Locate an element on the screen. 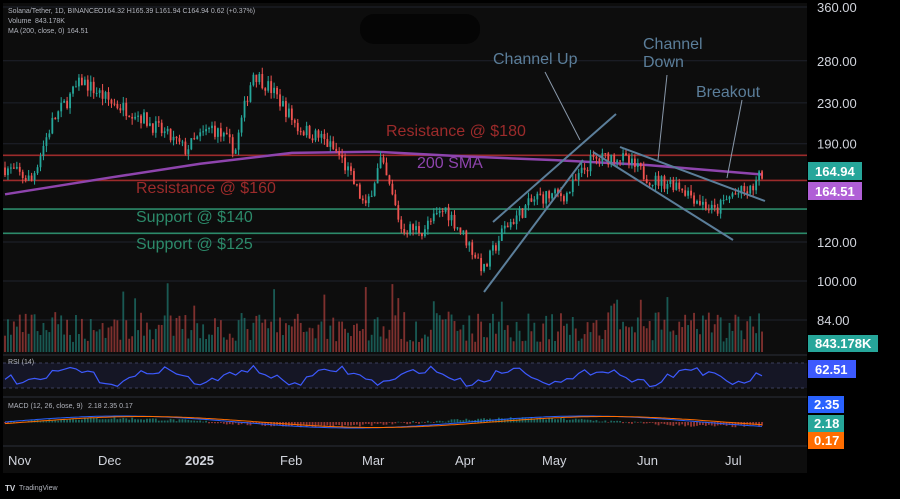 This screenshot has height=499, width=900. level-label: Resistance @ $160 is located at coordinates (206, 188).